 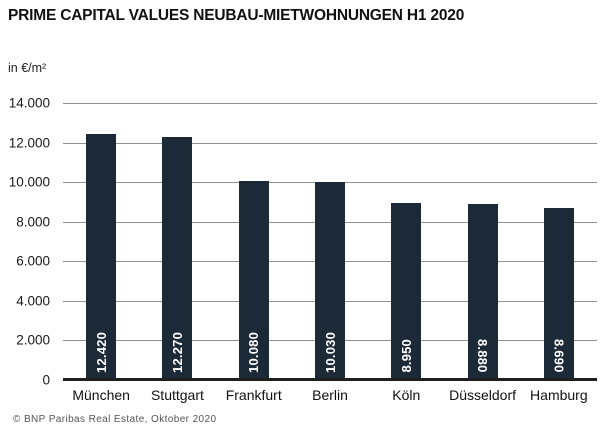 What do you see at coordinates (33, 221) in the screenshot?
I see `y-tick-label: 8.000` at bounding box center [33, 221].